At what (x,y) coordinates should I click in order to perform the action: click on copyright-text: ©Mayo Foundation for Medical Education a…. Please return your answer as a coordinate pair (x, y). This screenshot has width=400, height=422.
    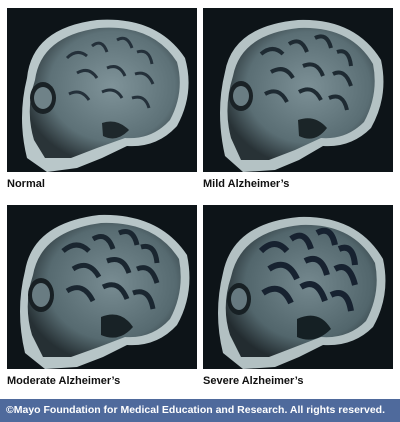
    Looking at the image, I should click on (196, 410).